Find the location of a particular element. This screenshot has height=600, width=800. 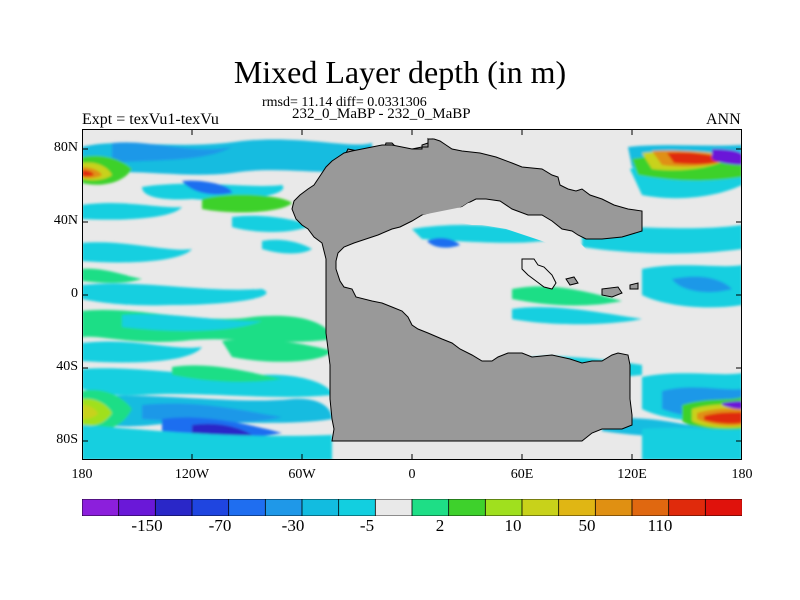

lat-tick-label: 40S is located at coordinates (67, 366).